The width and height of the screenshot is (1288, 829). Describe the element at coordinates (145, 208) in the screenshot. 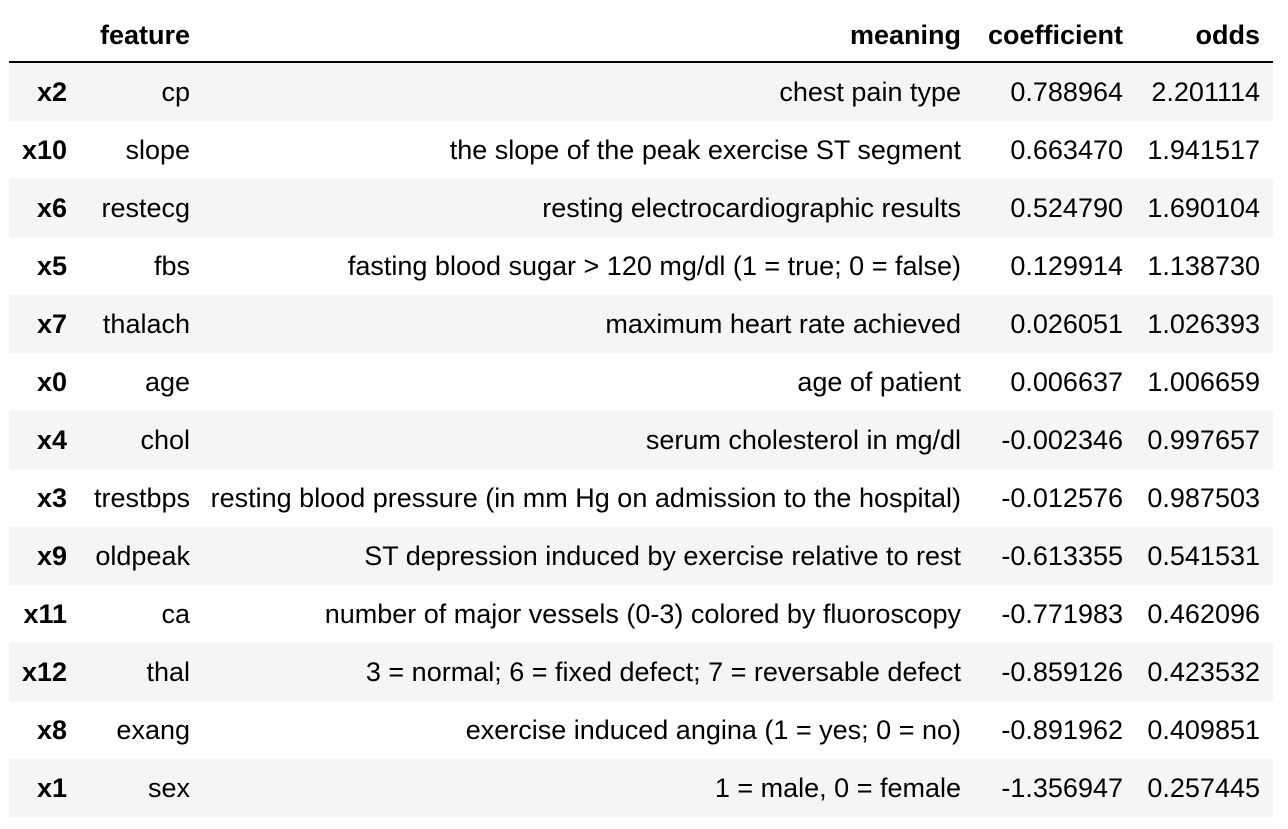

I see `feature-cell: restecg` at that location.